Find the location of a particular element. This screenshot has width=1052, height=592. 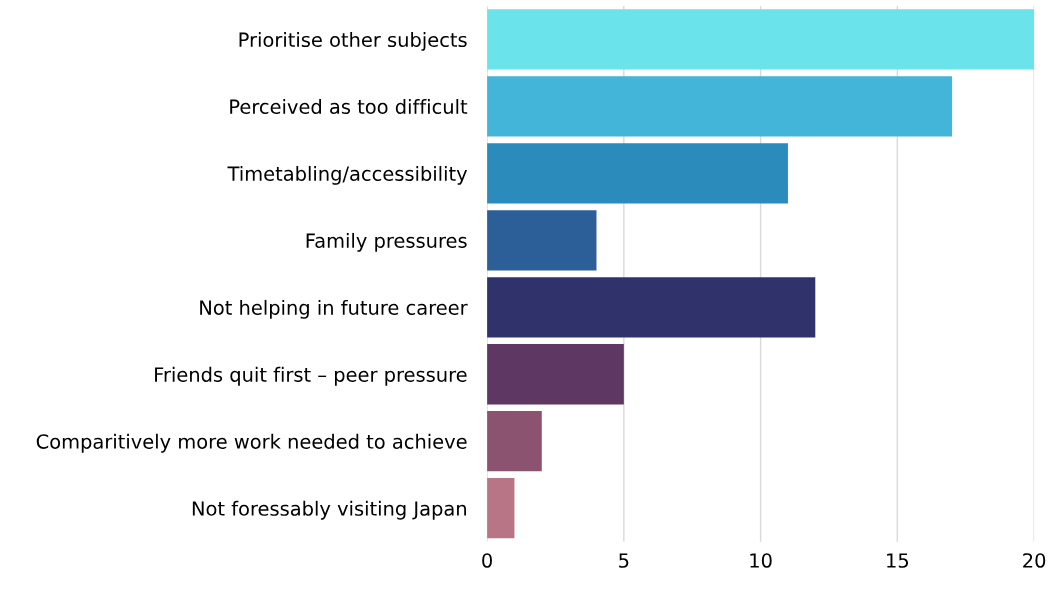

x-tick-label: 10 is located at coordinates (761, 560).